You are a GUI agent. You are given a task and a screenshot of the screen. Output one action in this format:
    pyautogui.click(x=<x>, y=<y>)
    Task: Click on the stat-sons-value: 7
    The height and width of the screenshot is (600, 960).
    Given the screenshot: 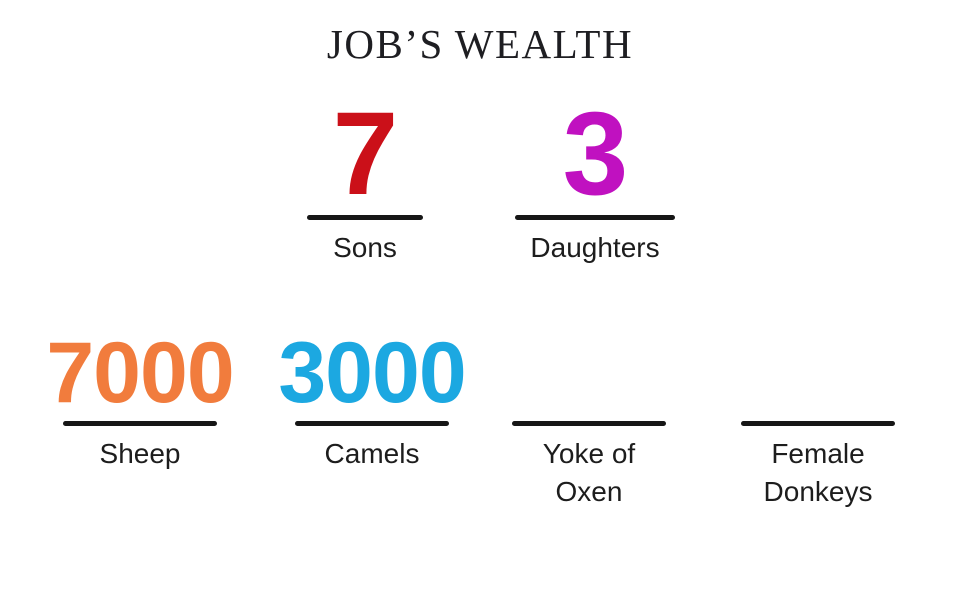 What is the action you would take?
    pyautogui.click(x=365, y=154)
    